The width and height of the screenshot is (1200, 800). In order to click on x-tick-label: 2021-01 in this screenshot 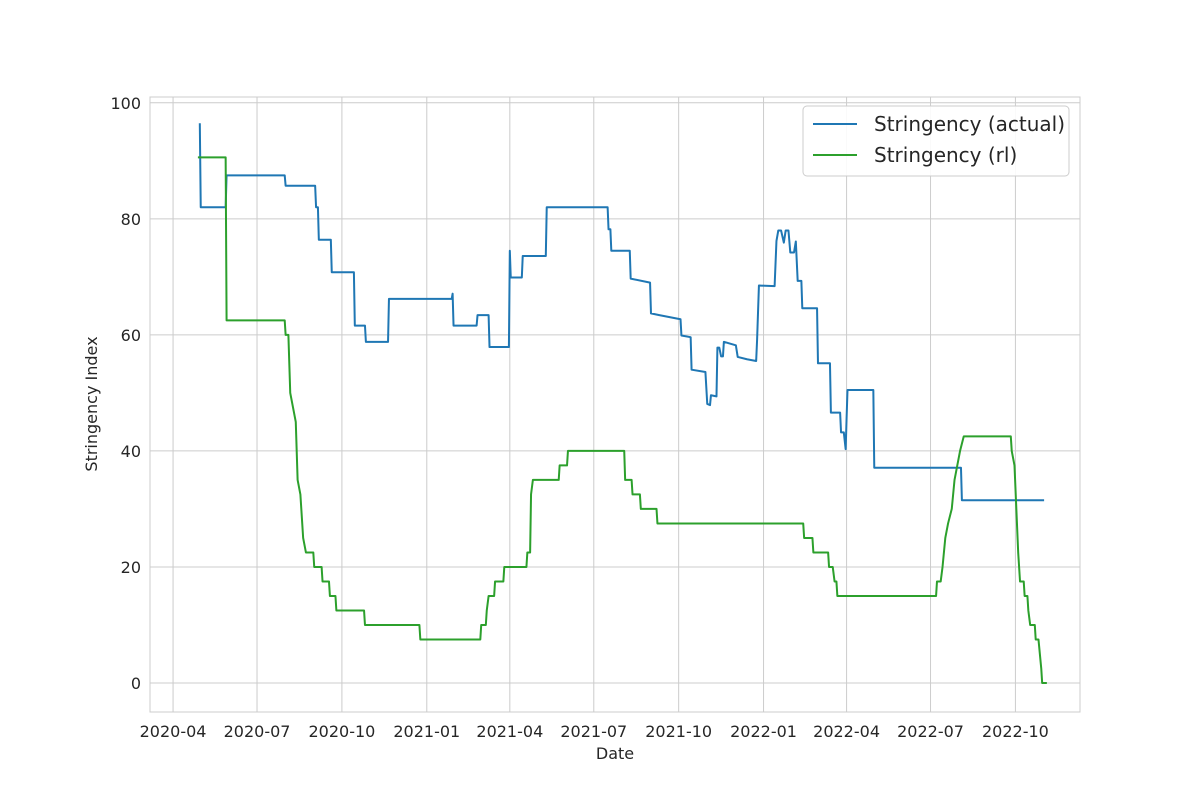, I will do `click(426, 731)`.